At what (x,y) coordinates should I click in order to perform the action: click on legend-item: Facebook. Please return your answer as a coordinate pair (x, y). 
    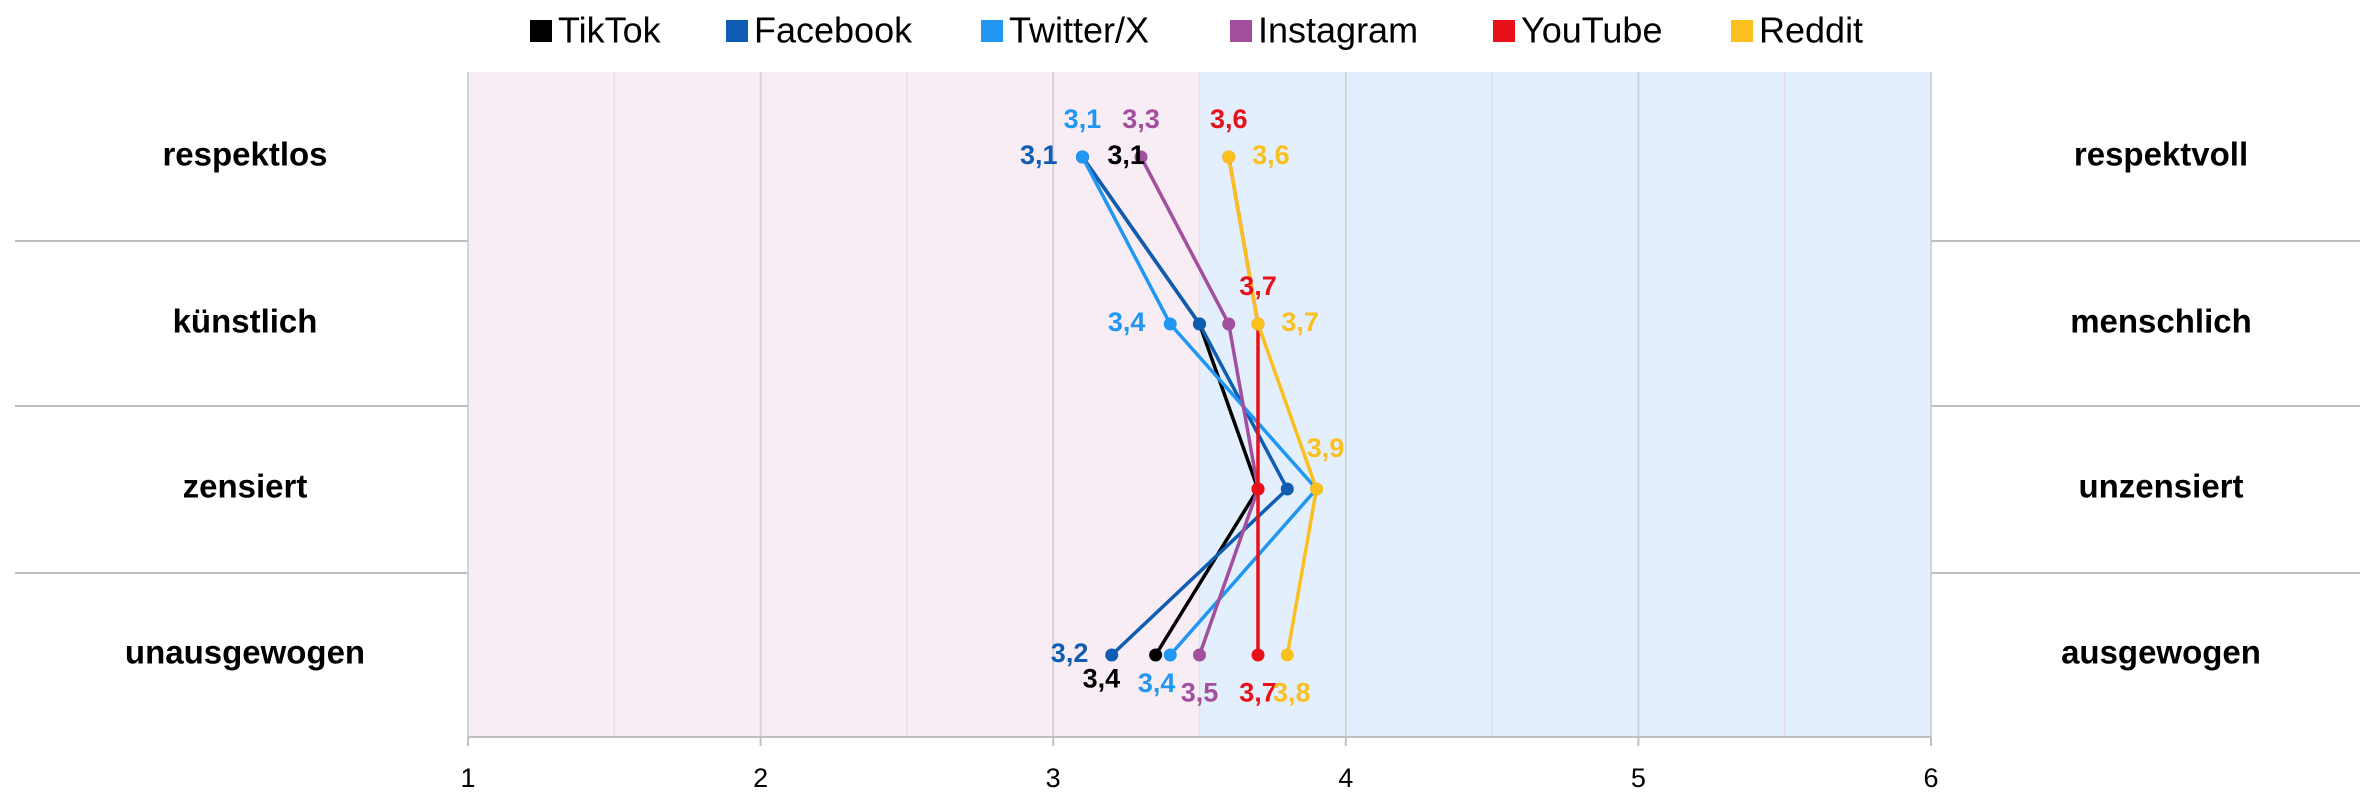
    Looking at the image, I should click on (819, 30).